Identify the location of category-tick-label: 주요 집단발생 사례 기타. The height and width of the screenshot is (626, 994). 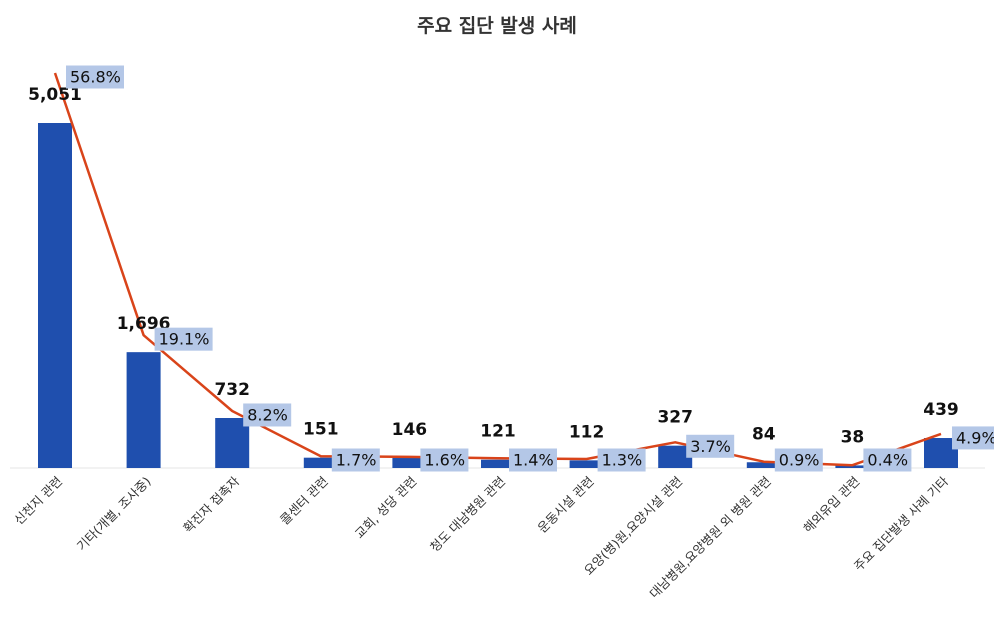
(901, 523).